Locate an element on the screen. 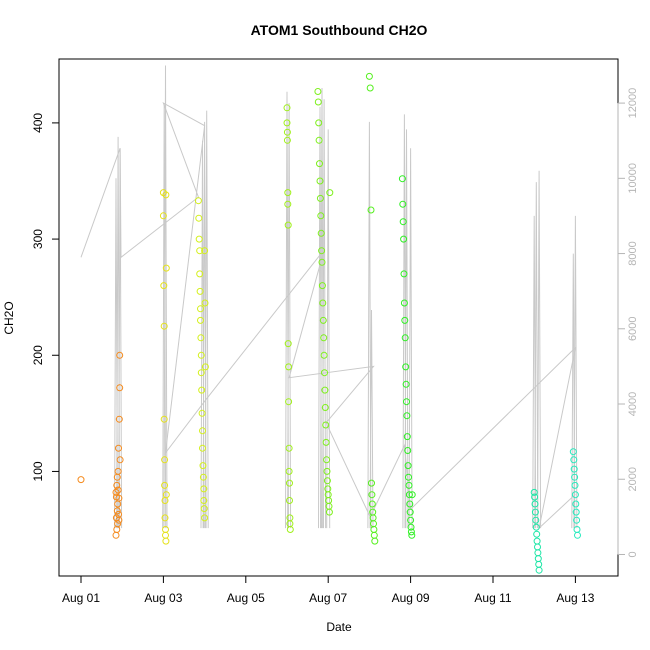 The height and width of the screenshot is (650, 650). x-tick-label: Aug 01 is located at coordinates (81, 598).